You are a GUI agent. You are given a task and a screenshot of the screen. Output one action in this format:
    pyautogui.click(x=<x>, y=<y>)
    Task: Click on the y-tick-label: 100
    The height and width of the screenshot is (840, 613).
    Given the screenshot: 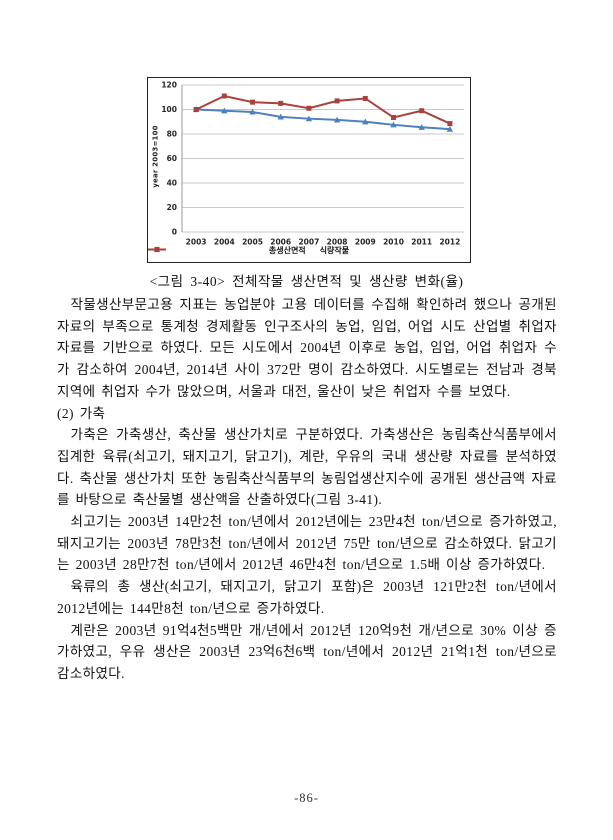 What is the action you would take?
    pyautogui.click(x=169, y=109)
    